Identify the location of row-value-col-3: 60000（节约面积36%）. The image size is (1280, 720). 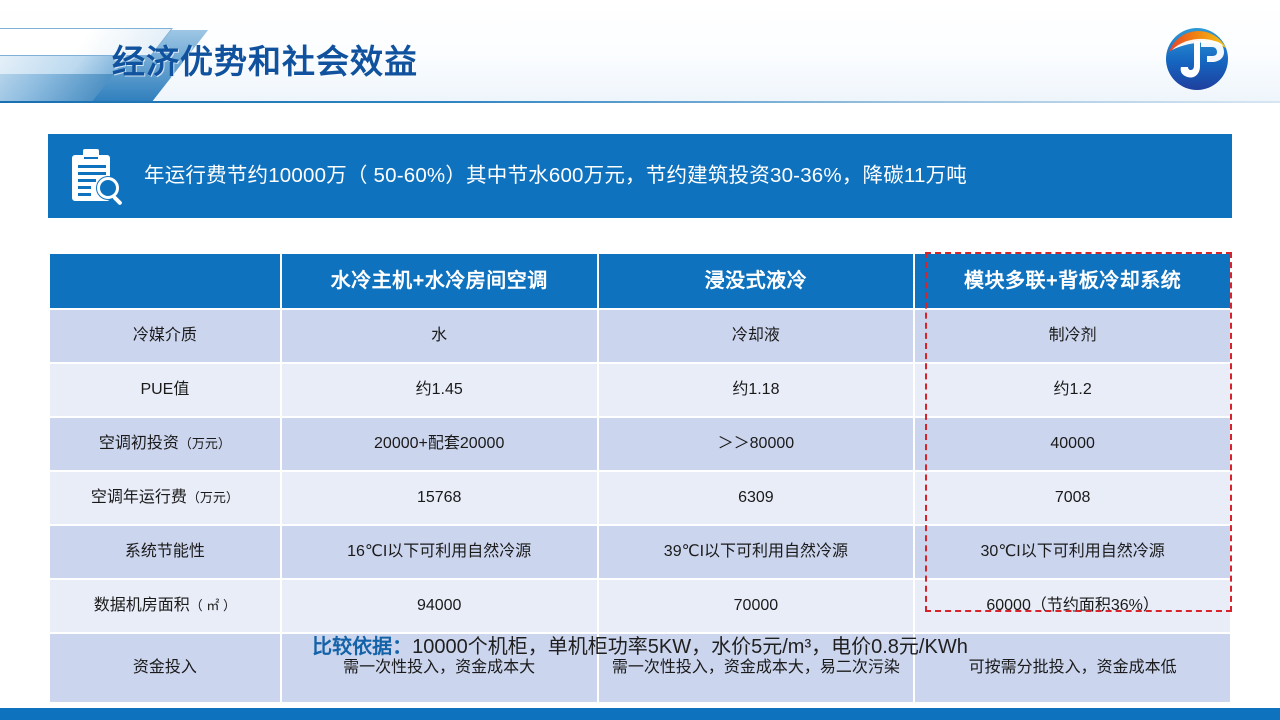
(1072, 606).